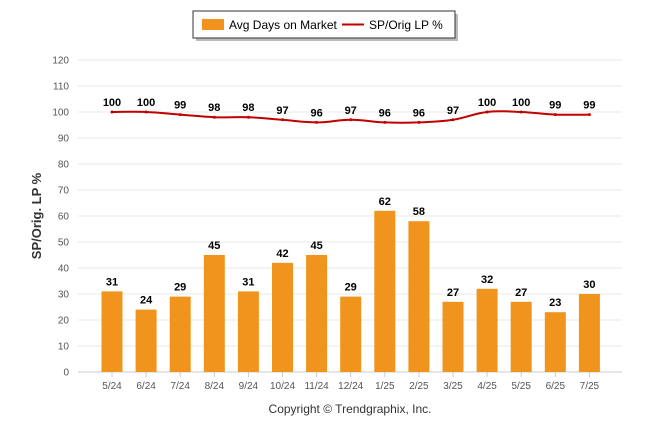 Image resolution: width=646 pixels, height=434 pixels. I want to click on bar-value-label: 62, so click(385, 202).